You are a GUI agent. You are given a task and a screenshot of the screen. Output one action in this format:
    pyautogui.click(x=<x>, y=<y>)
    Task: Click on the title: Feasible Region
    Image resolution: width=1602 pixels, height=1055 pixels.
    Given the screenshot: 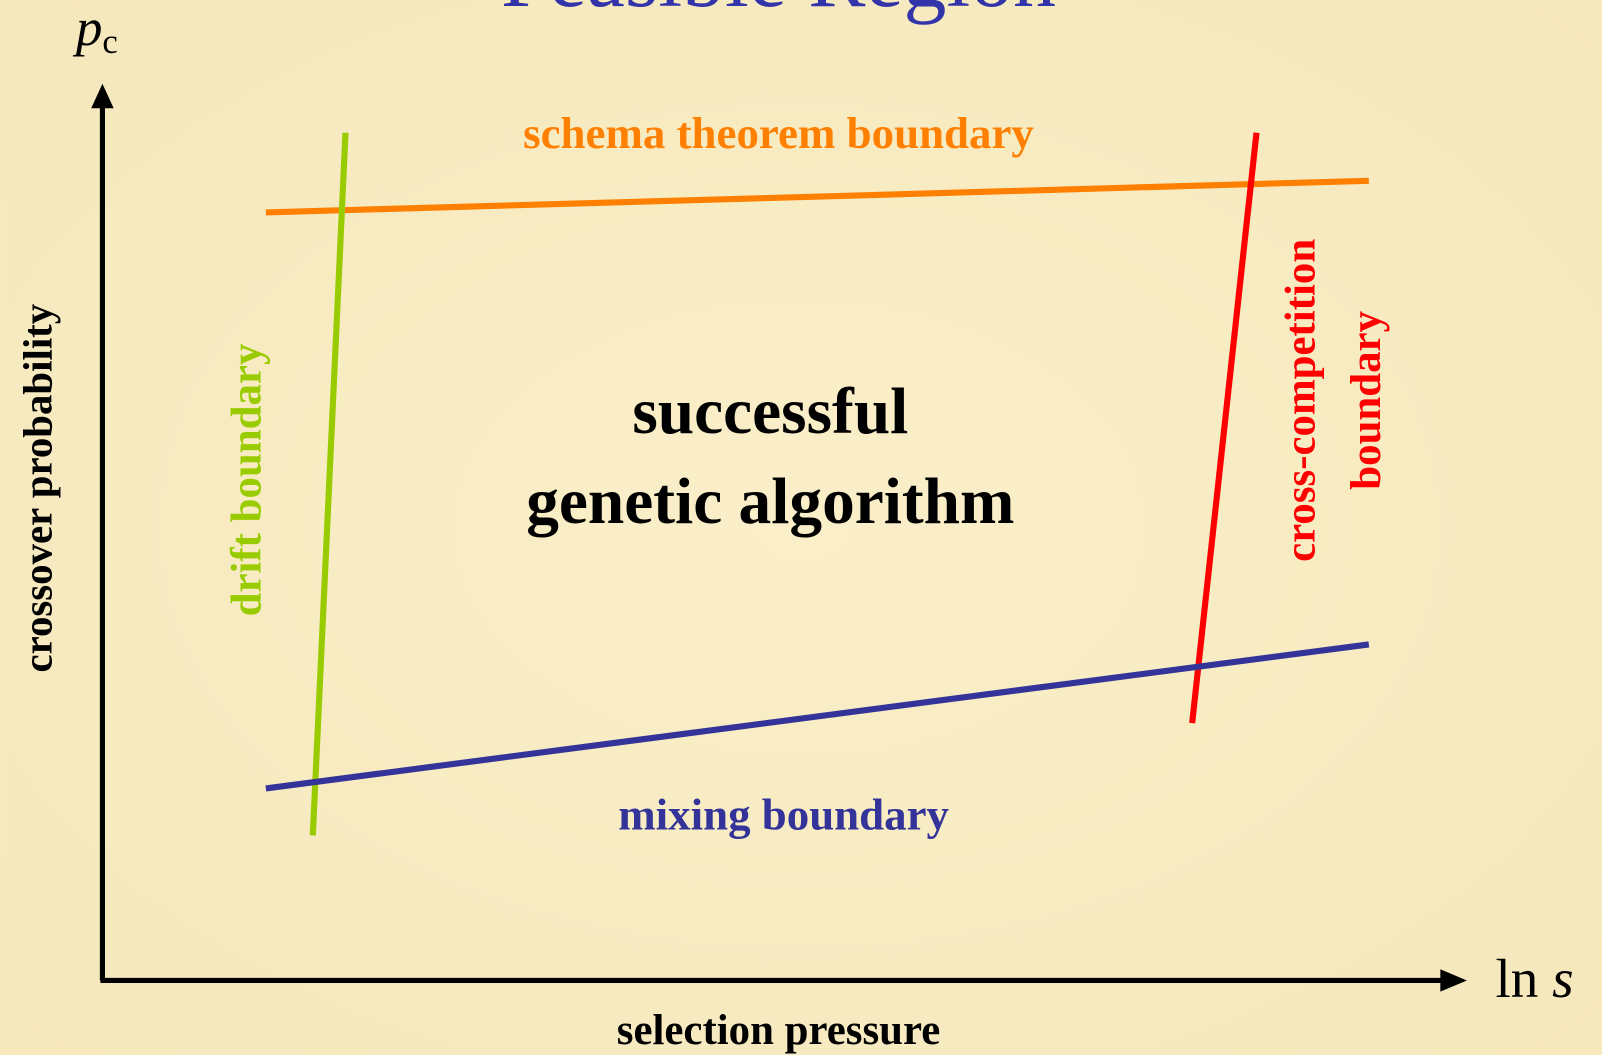 What is the action you would take?
    pyautogui.click(x=778, y=12)
    